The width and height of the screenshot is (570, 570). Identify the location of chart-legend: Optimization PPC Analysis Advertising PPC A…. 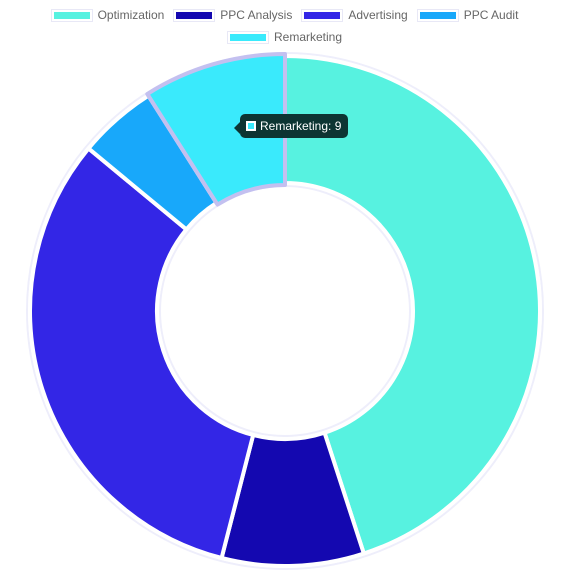
(285, 26).